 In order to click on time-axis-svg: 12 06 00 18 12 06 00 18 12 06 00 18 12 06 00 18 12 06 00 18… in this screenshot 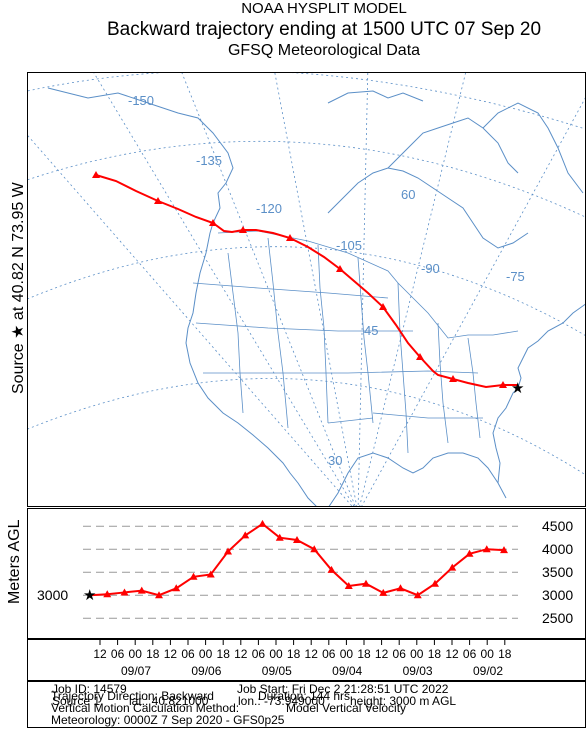, I will do `click(302, 659)`.